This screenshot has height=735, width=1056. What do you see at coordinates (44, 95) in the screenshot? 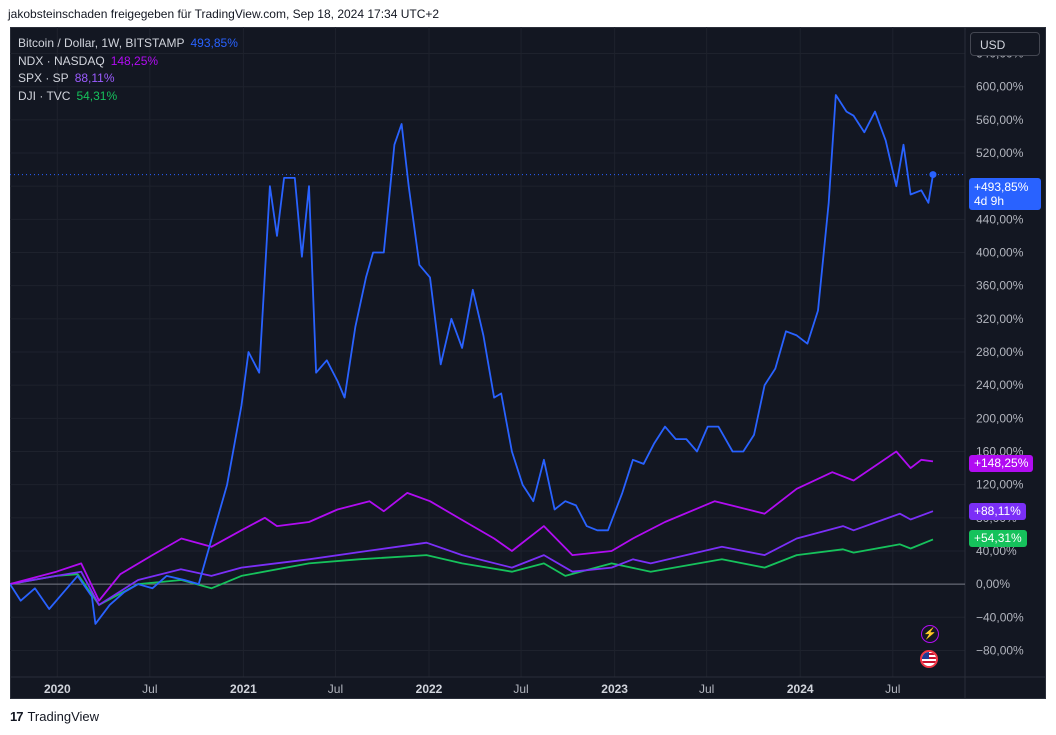
I see `legend-label: DJI · TVC` at bounding box center [44, 95].